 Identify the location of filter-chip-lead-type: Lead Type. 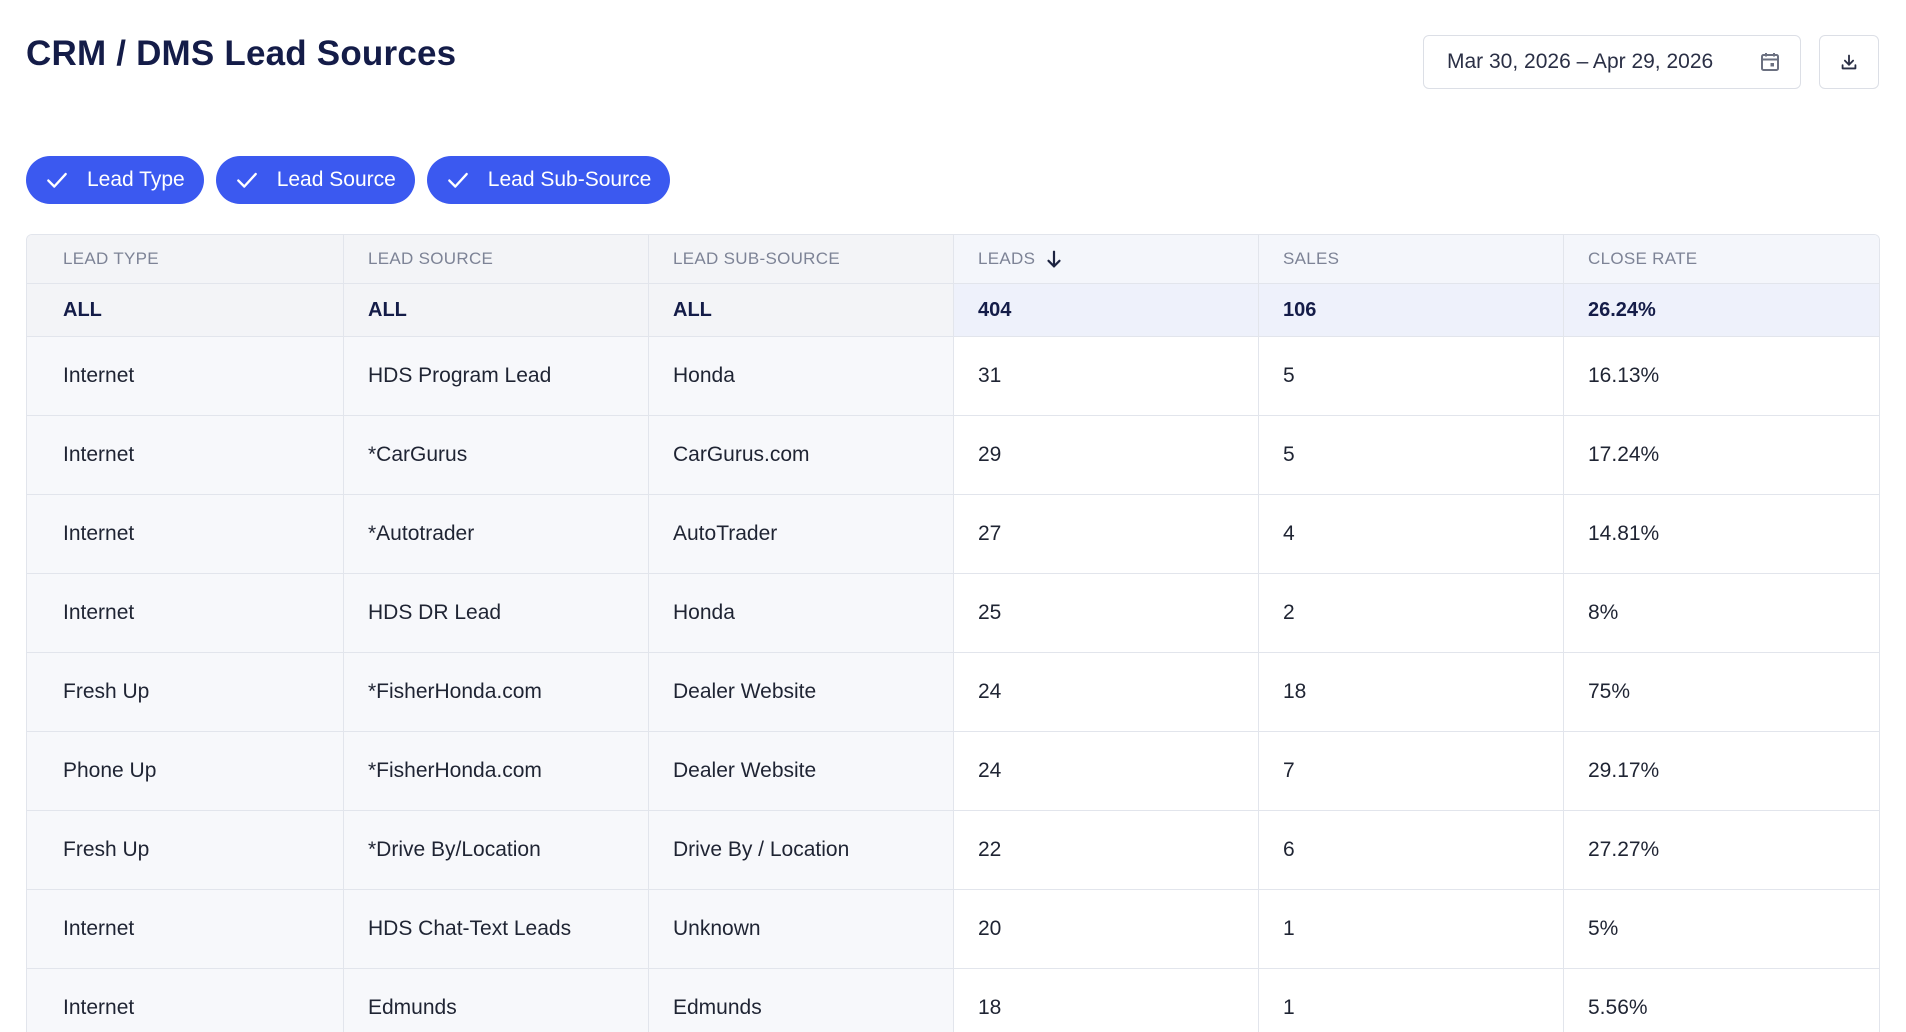
(115, 180).